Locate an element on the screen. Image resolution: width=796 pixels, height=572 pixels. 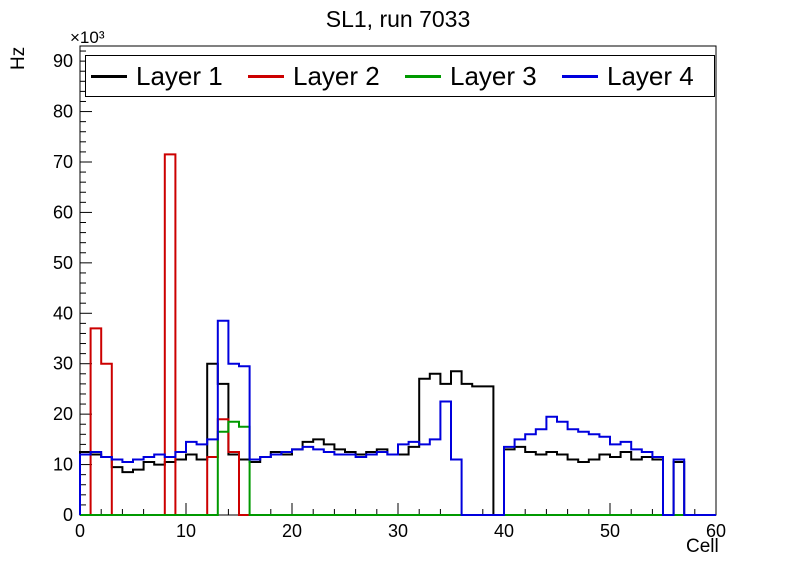
svg-text: 90 is located at coordinates (63, 61).